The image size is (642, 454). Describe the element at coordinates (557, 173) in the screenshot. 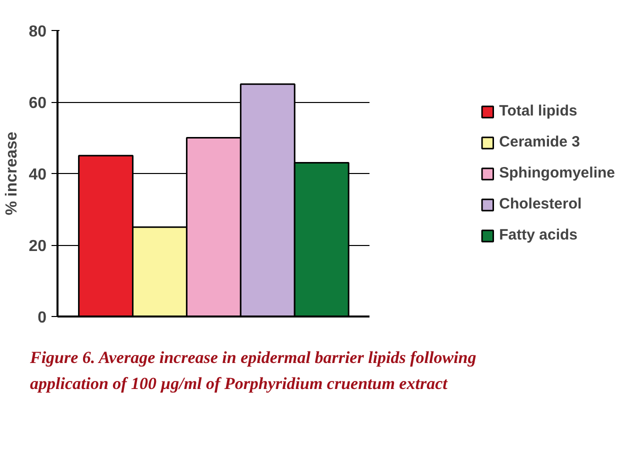

I see `legend-label: Sphingomyeline` at that location.